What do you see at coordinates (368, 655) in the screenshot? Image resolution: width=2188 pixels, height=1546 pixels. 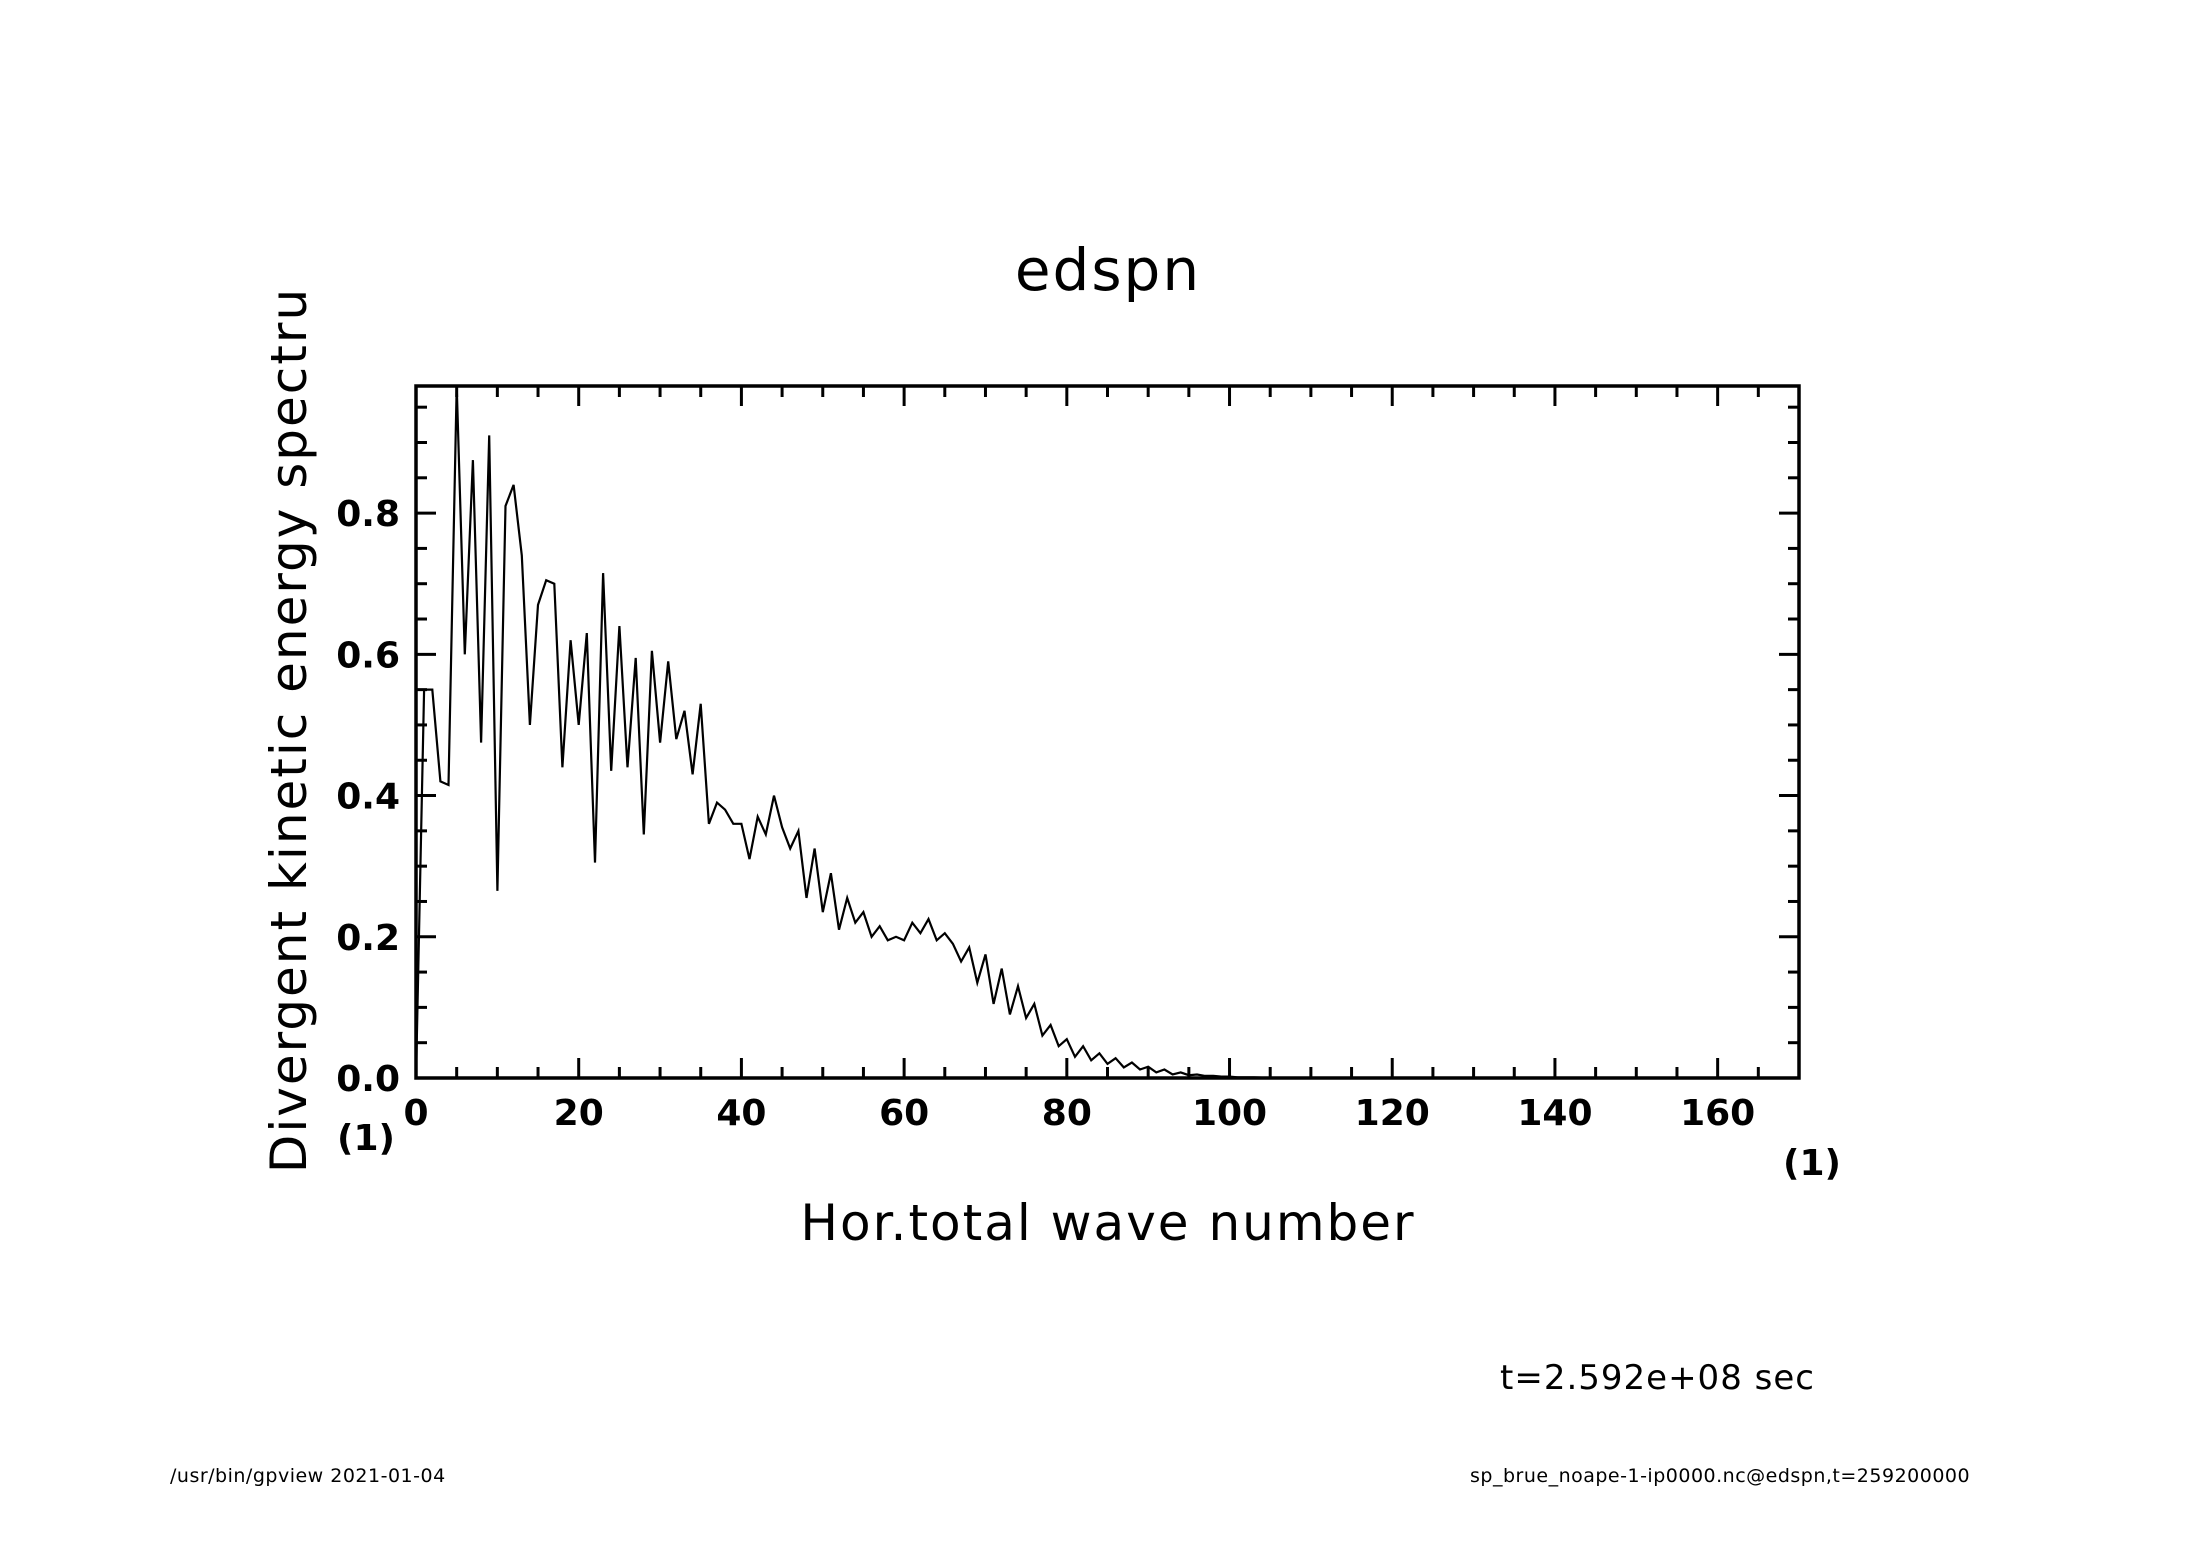 I see `y-tick-label: 0.6` at bounding box center [368, 655].